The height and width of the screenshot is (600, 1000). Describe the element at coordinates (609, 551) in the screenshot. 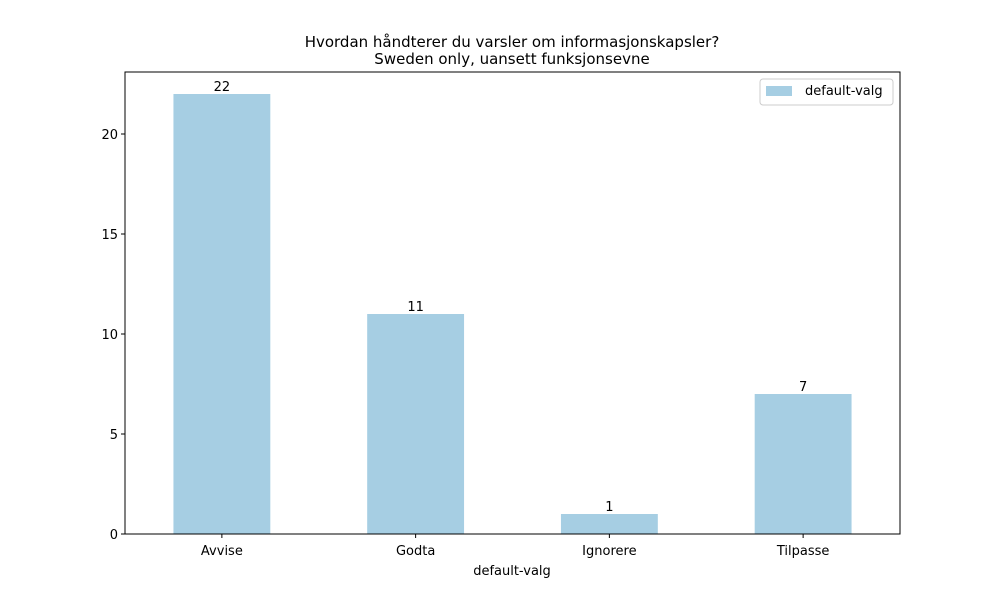

I see `x-tick-label: Ignorere` at that location.